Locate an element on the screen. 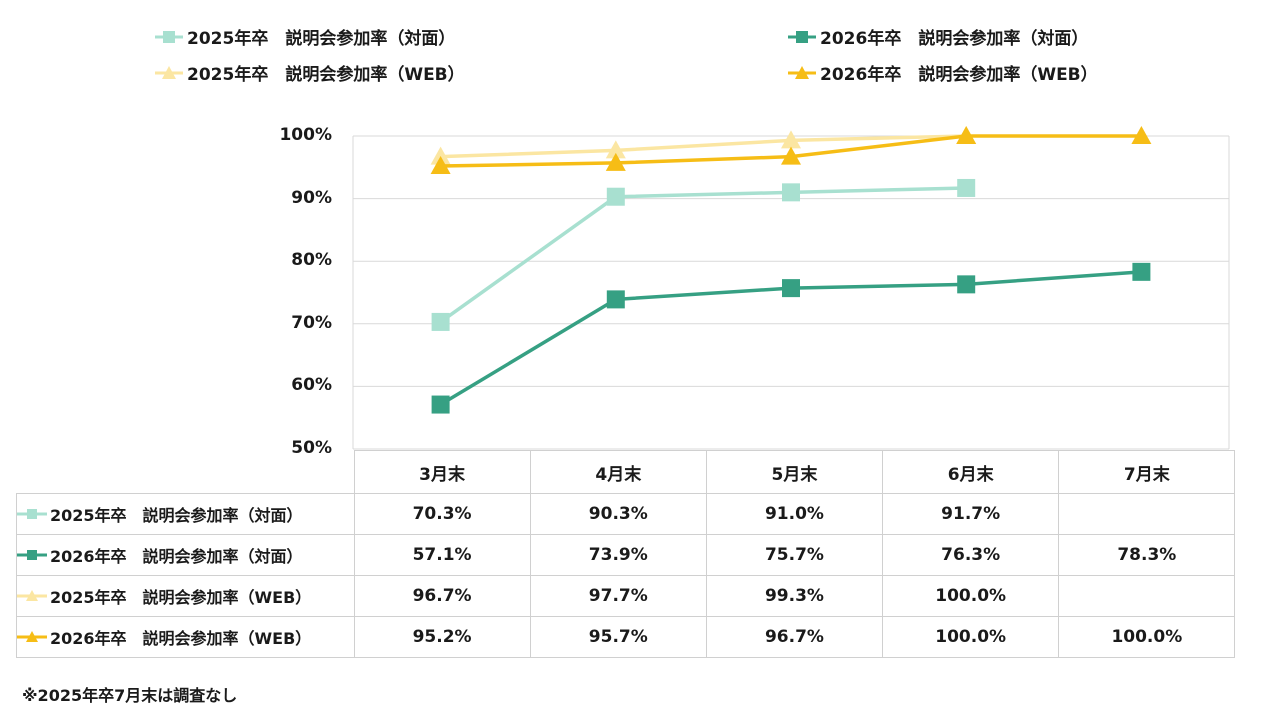 This screenshot has width=1280, height=720. table-row: 2025年卒 説明会参加率（対面） 70.3% 90.3% 91.0% 91.7% is located at coordinates (626, 514).